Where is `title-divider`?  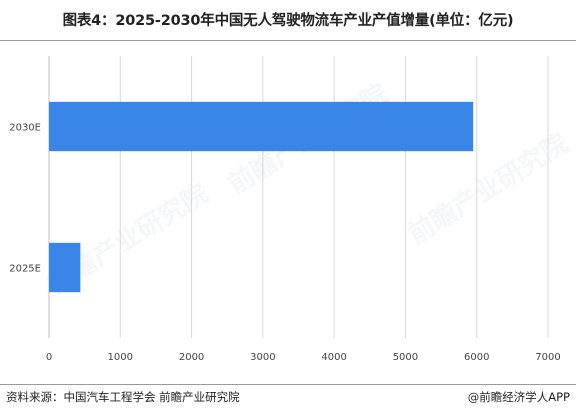
title-divider is located at coordinates (288, 40).